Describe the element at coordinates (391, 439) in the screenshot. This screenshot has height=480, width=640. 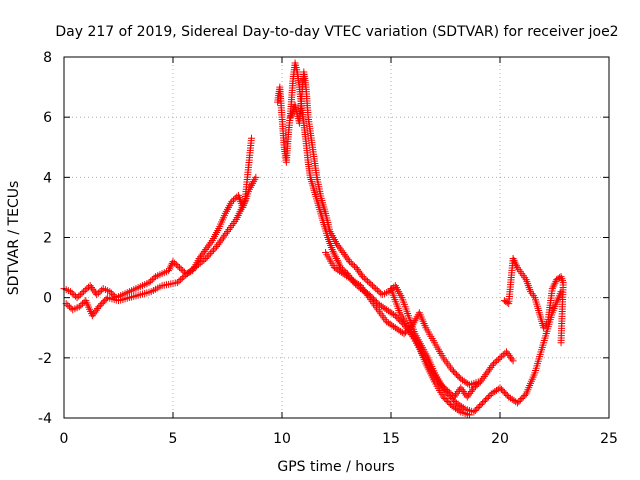
I see `x-tick-label: 15` at that location.